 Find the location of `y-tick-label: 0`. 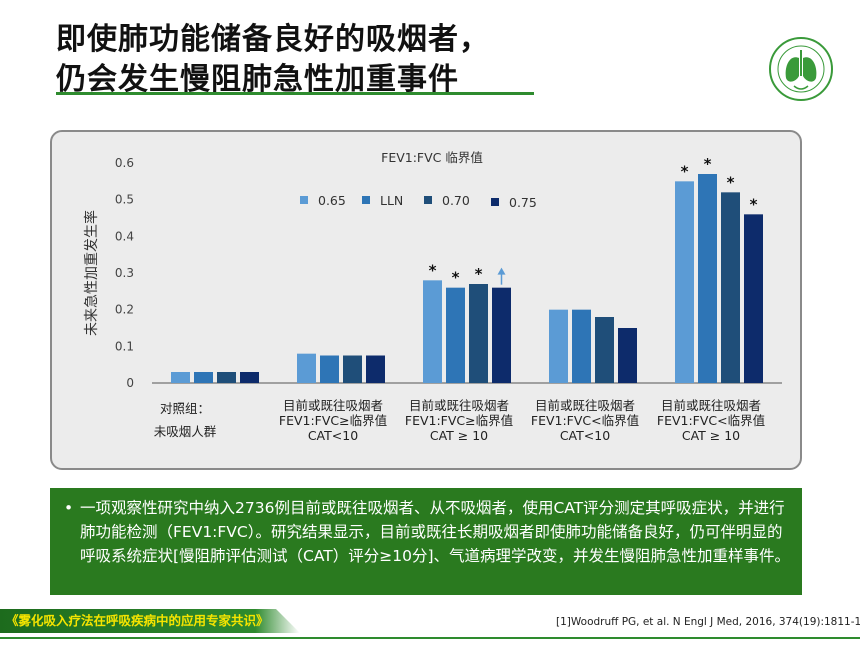

y-tick-label: 0 is located at coordinates (130, 383).